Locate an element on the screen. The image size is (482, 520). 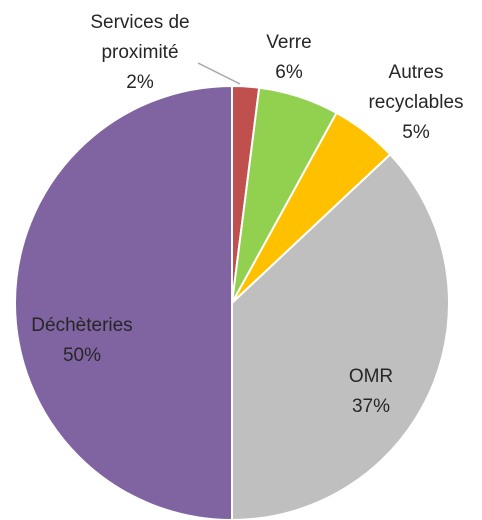
slice-label: Autres recyclables 5% is located at coordinates (416, 103).